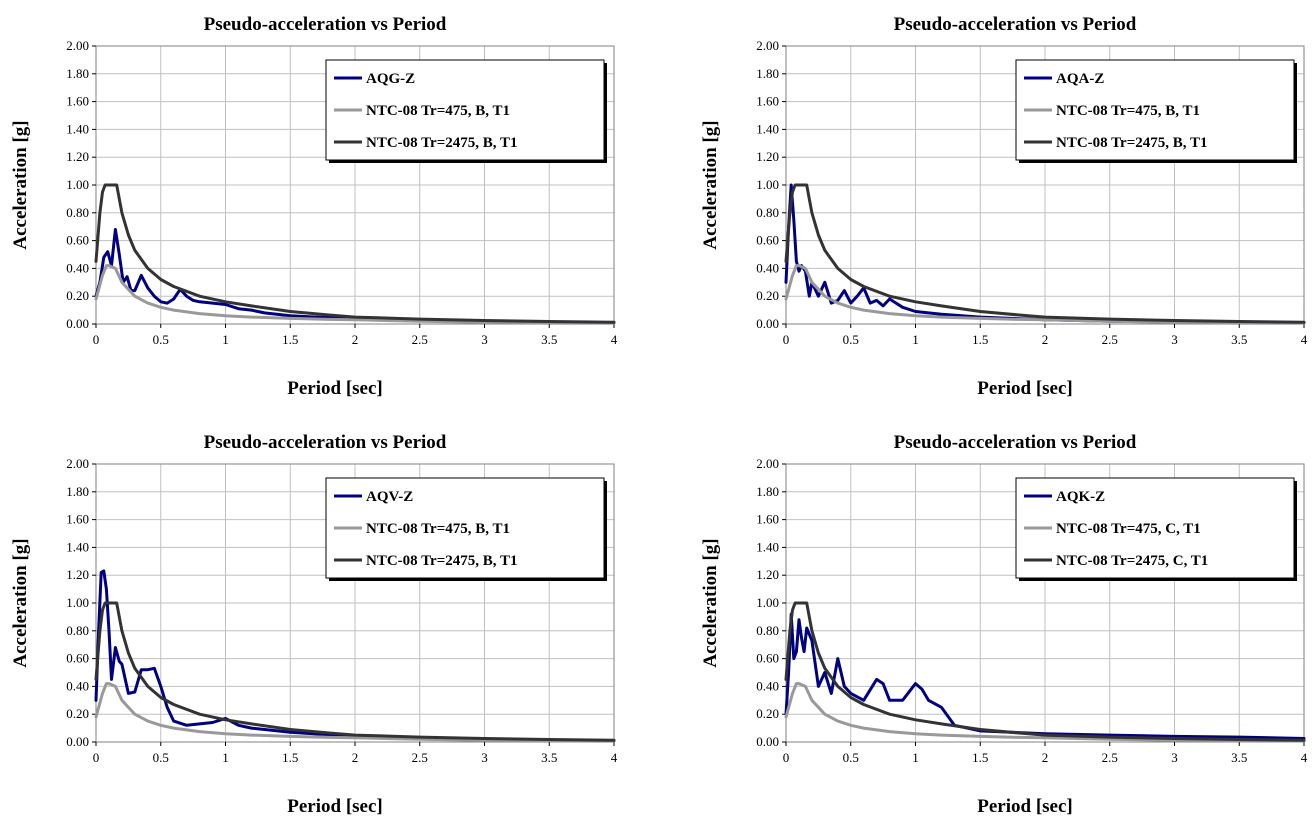 Image resolution: width=1314 pixels, height=825 pixels. Describe the element at coordinates (1128, 529) in the screenshot. I see `legend-entry: NTC-08 Tr=475, C, T1` at that location.